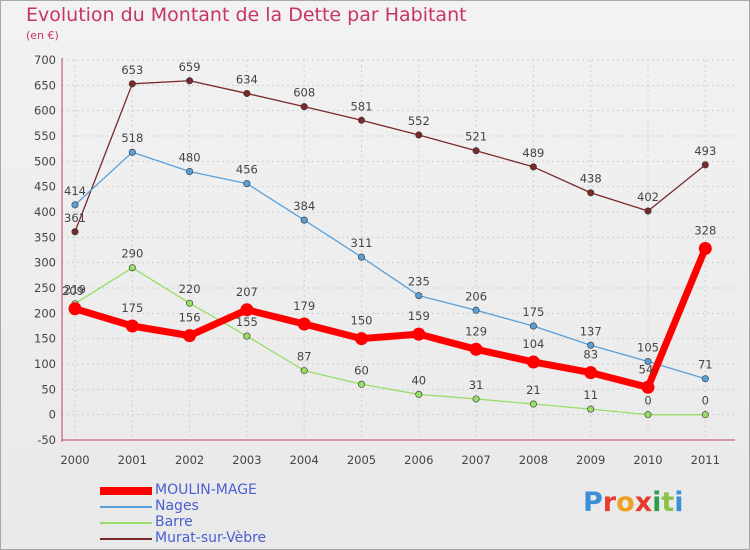  What do you see at coordinates (362, 321) in the screenshot?
I see `data-label: 150` at bounding box center [362, 321].